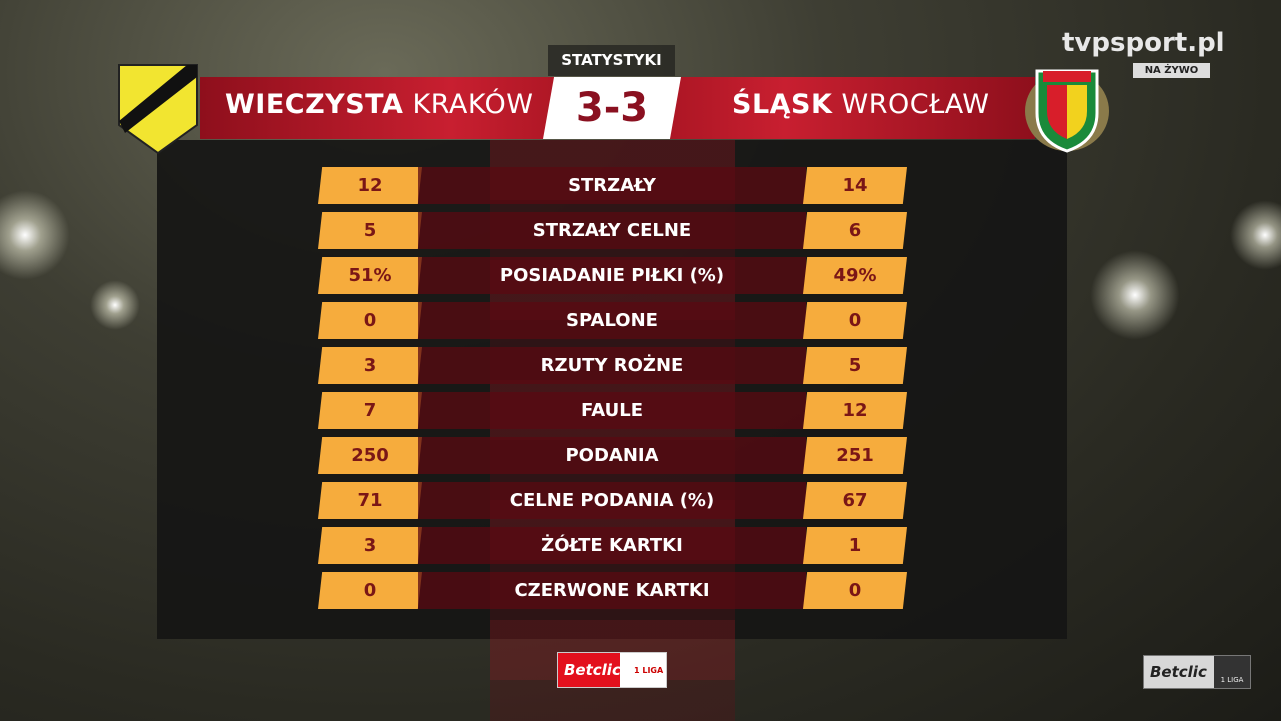  I want to click on stat-label: STRZAŁY CELNE, so click(612, 230).